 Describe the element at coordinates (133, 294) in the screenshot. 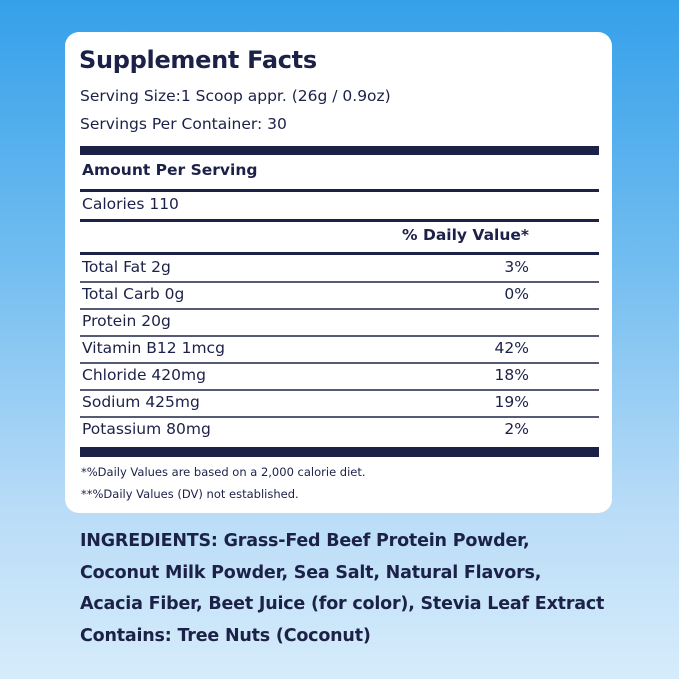

I see `nutrient-label: Total Carb 0g` at that location.